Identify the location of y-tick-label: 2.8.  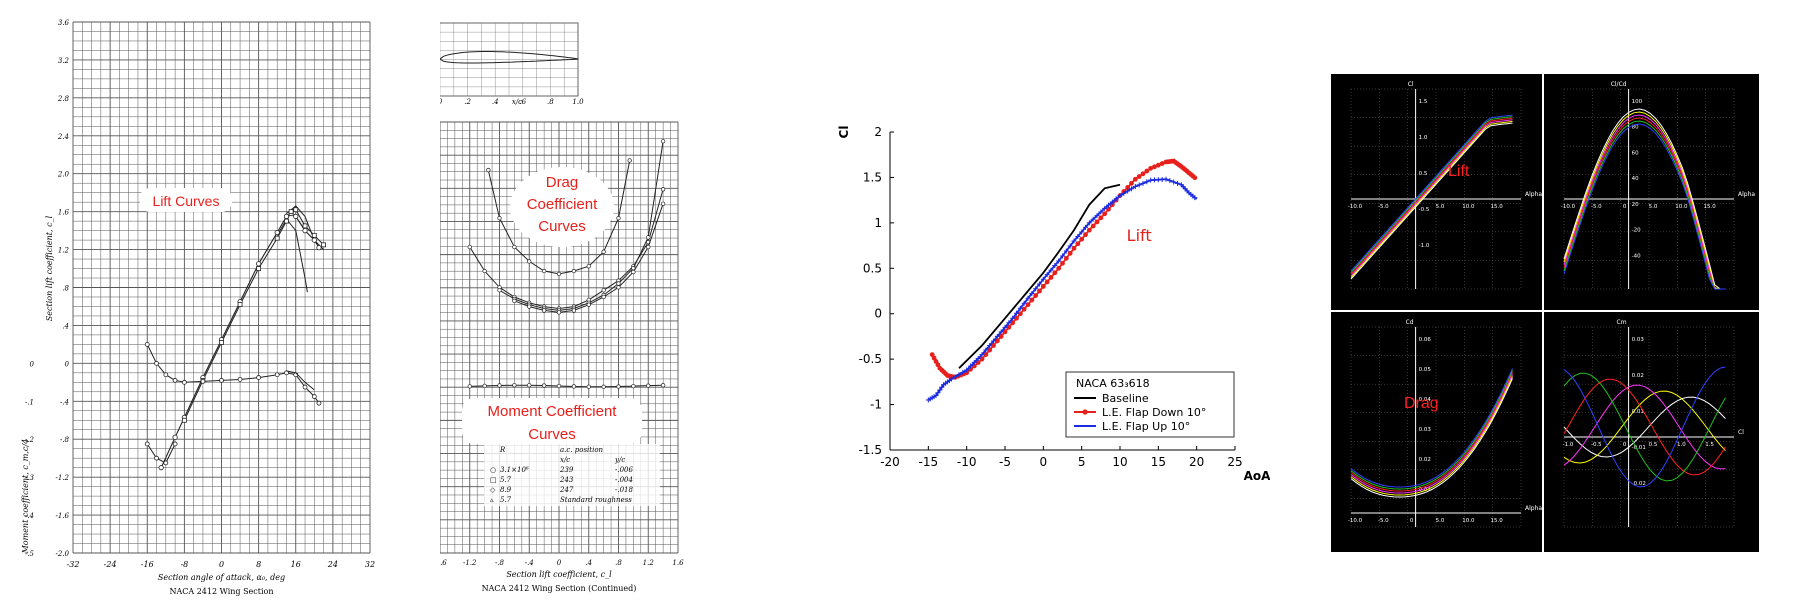
(63, 99).